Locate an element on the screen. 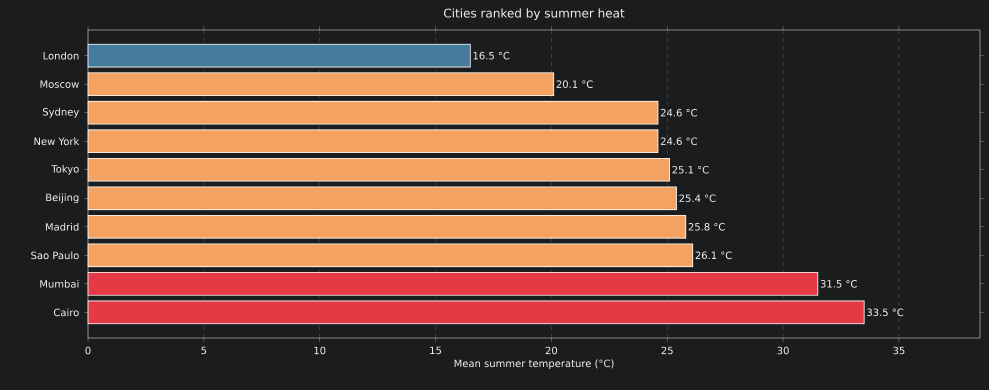 This screenshot has height=390, width=989. data-label: 20.1 °C is located at coordinates (574, 84).